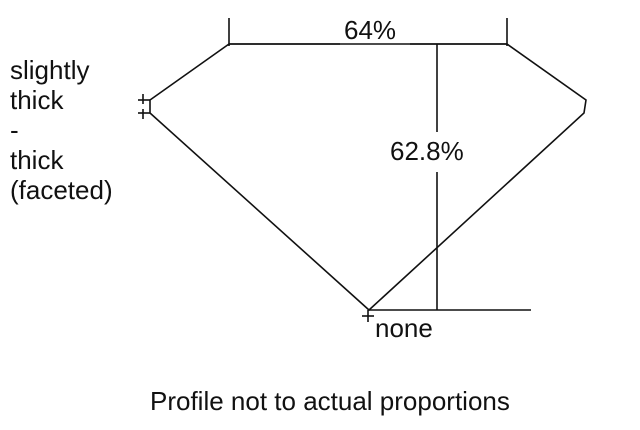 The width and height of the screenshot is (640, 430). What do you see at coordinates (50, 70) in the screenshot?
I see `girdle-label-line: slightly` at bounding box center [50, 70].